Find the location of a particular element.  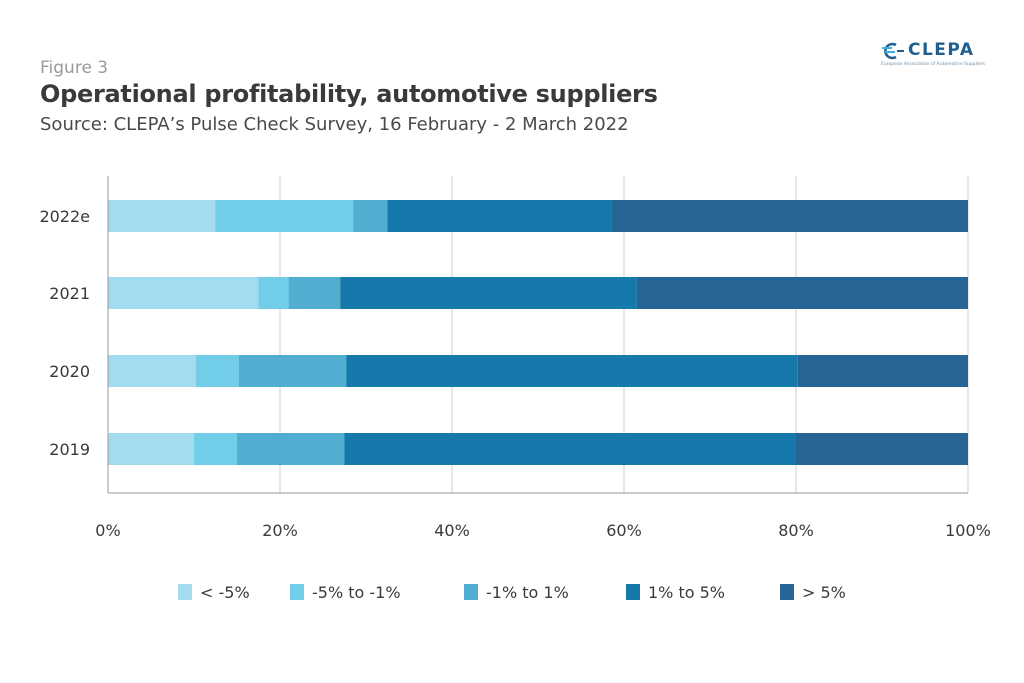

legend-label: -5% to -1% is located at coordinates (356, 592).